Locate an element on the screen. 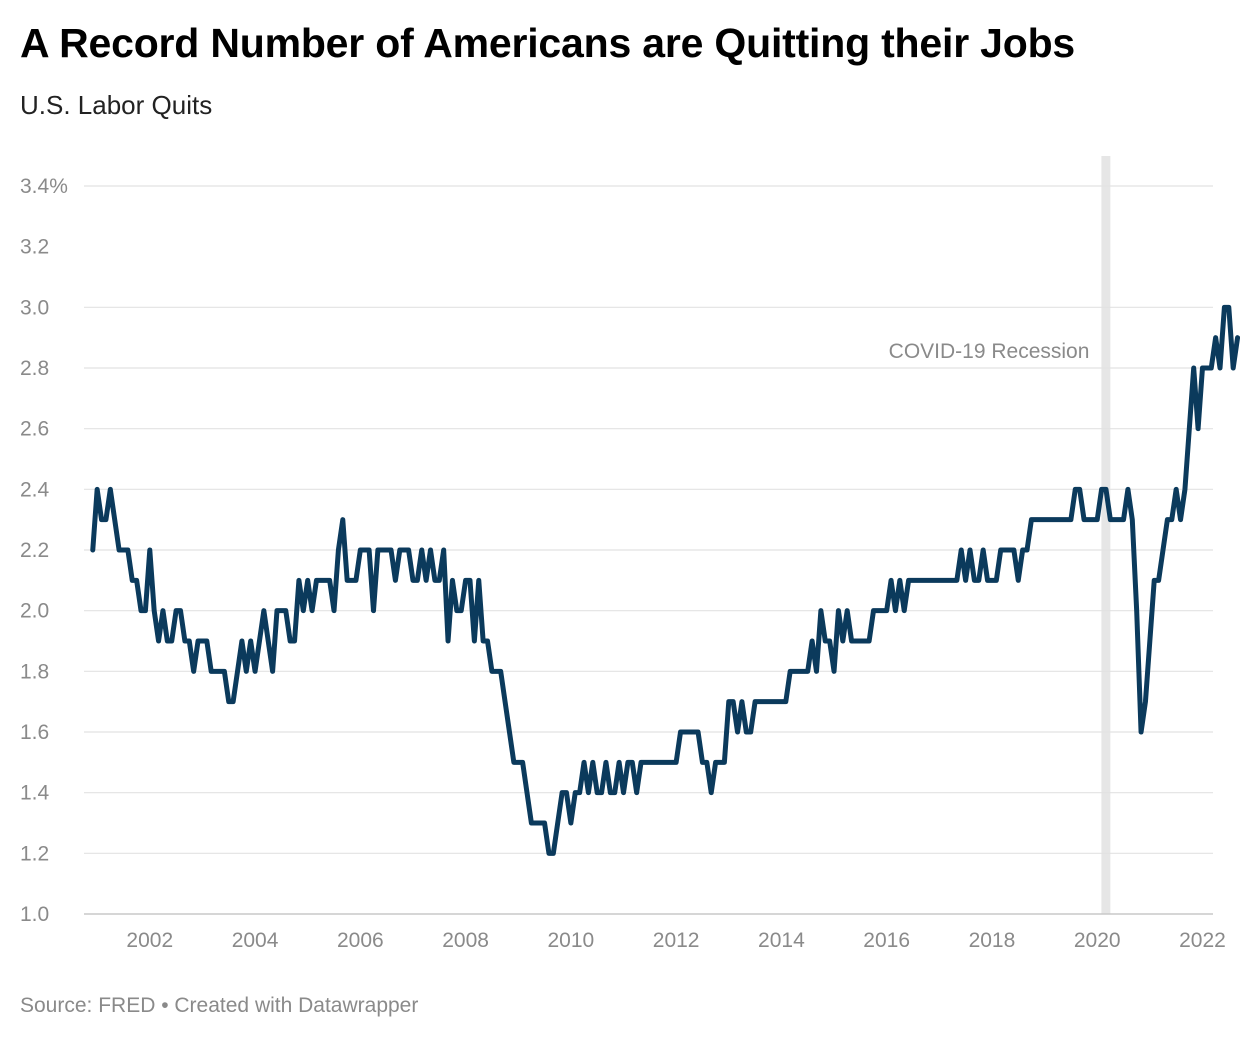 This screenshot has width=1240, height=1040. y-tick-label: 3.2 is located at coordinates (34, 247).